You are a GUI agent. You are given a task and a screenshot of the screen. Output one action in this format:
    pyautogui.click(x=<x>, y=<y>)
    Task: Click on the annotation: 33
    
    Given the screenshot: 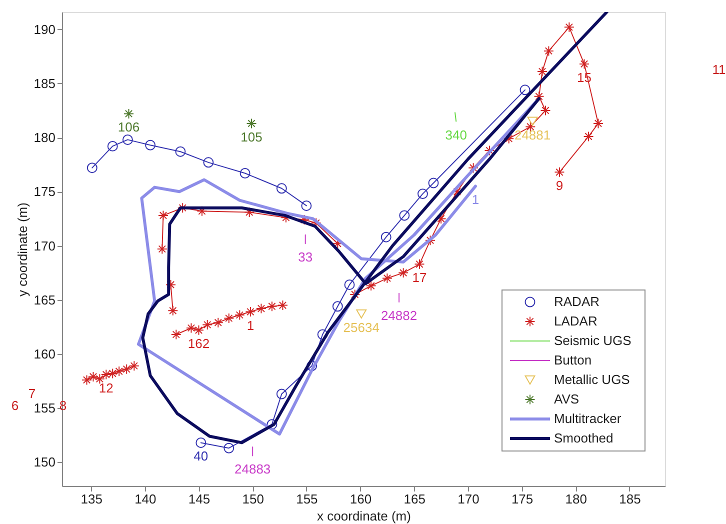 What is the action you would take?
    pyautogui.click(x=305, y=257)
    